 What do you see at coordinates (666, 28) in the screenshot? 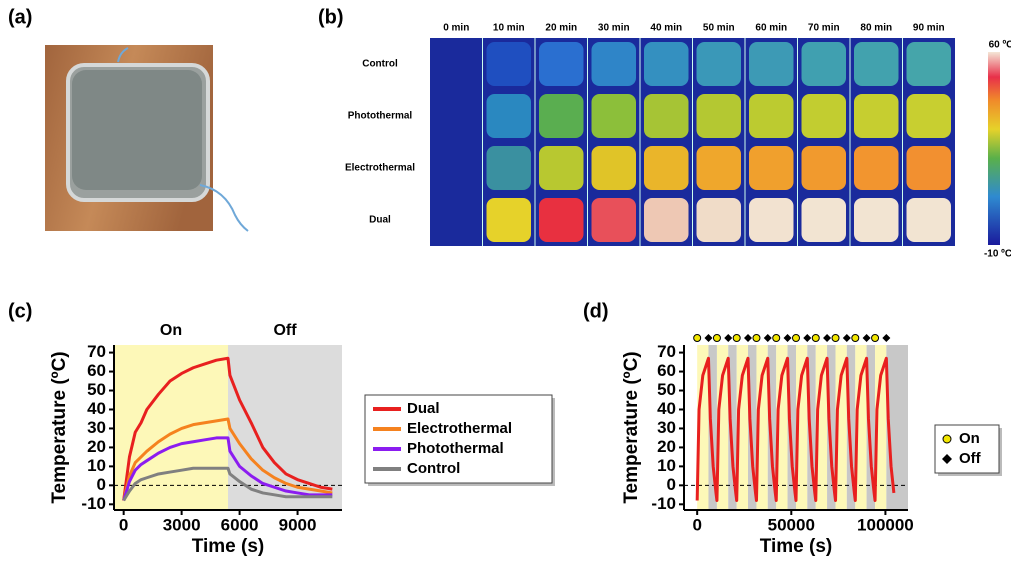
I see `column-label: 40 min` at bounding box center [666, 28].